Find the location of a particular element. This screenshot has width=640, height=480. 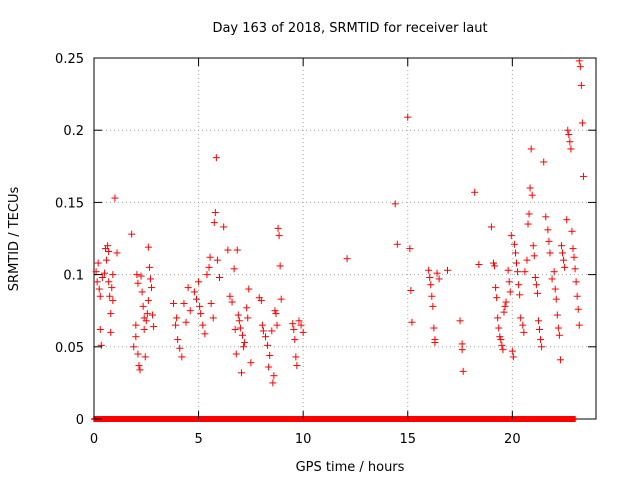

x-tick-label: 20 is located at coordinates (512, 439).